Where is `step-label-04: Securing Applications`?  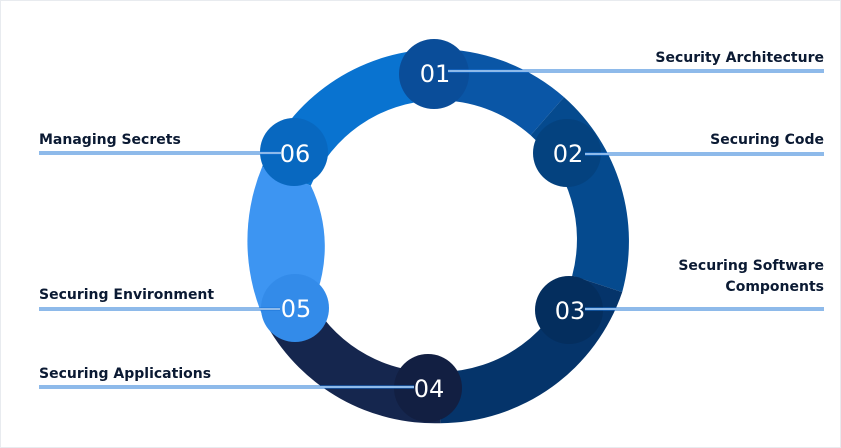
step-label-04: Securing Applications is located at coordinates (125, 374).